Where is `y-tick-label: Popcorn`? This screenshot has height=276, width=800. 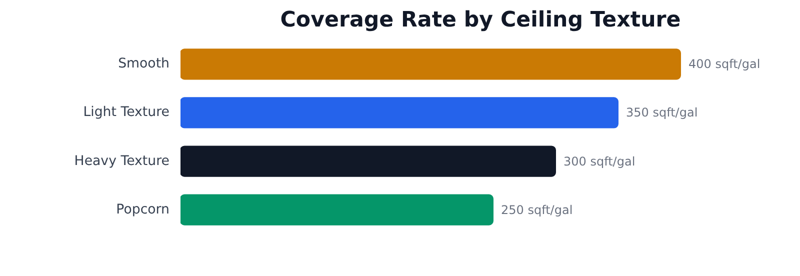 y-tick-label: Popcorn is located at coordinates (143, 210).